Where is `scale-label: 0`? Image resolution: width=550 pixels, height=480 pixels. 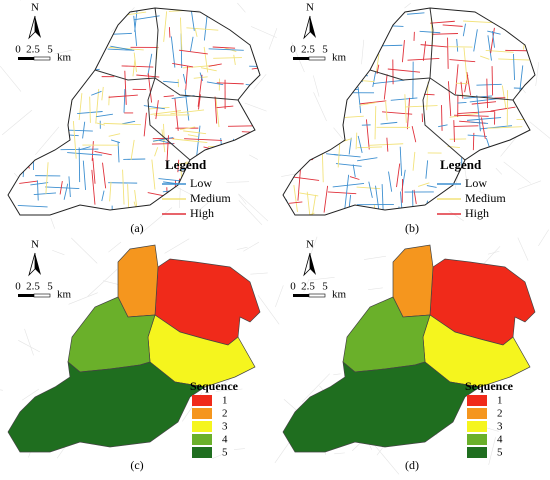 scale-label: 0 is located at coordinates (18, 50).